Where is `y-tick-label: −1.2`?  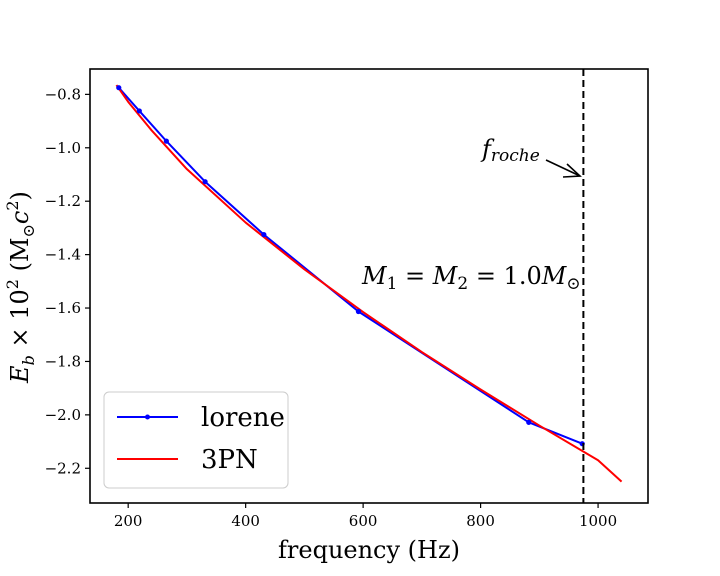
y-tick-label: −1.2 is located at coordinates (63, 201).